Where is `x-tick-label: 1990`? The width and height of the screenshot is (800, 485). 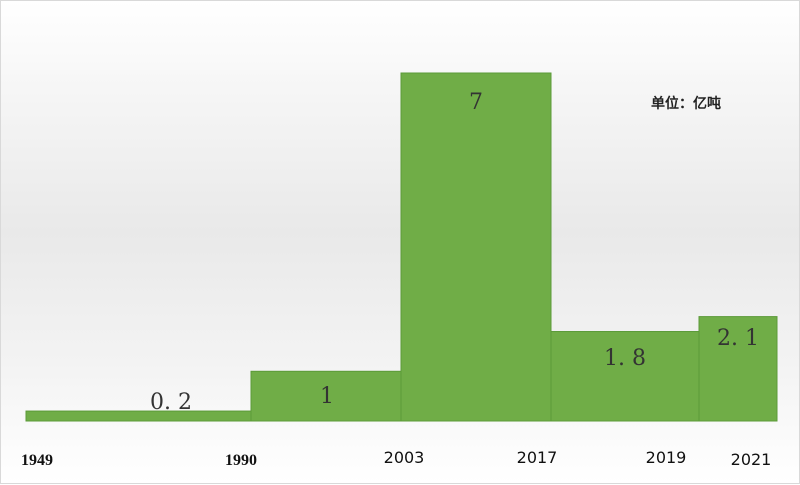
x-tick-label: 1990 is located at coordinates (241, 460).